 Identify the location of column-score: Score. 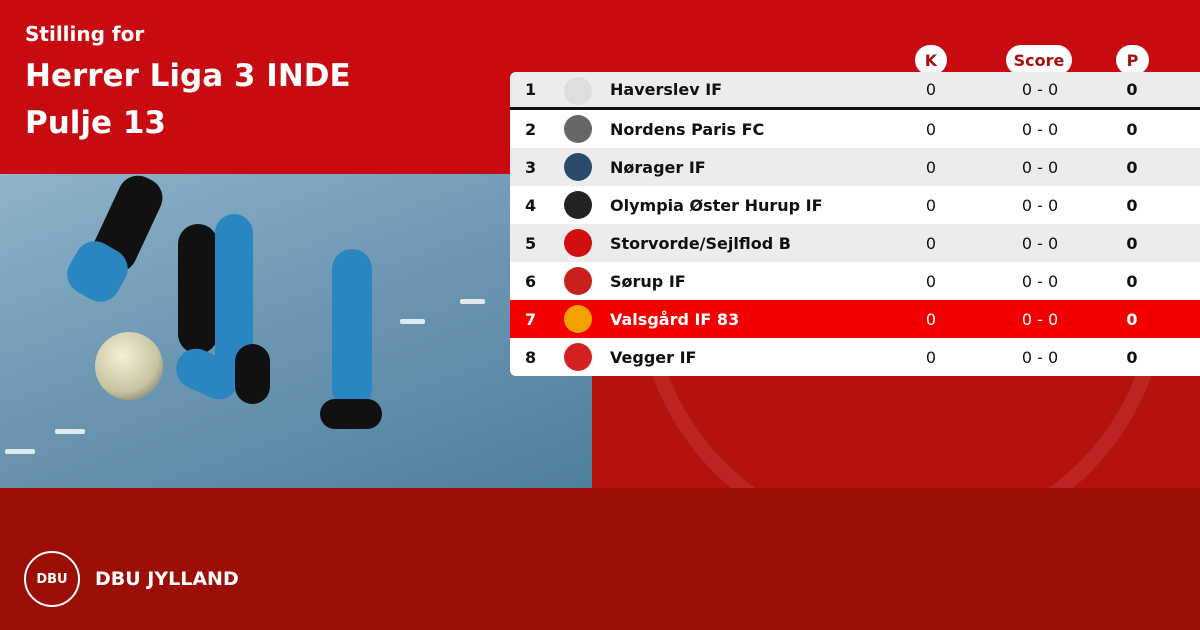
(1039, 60).